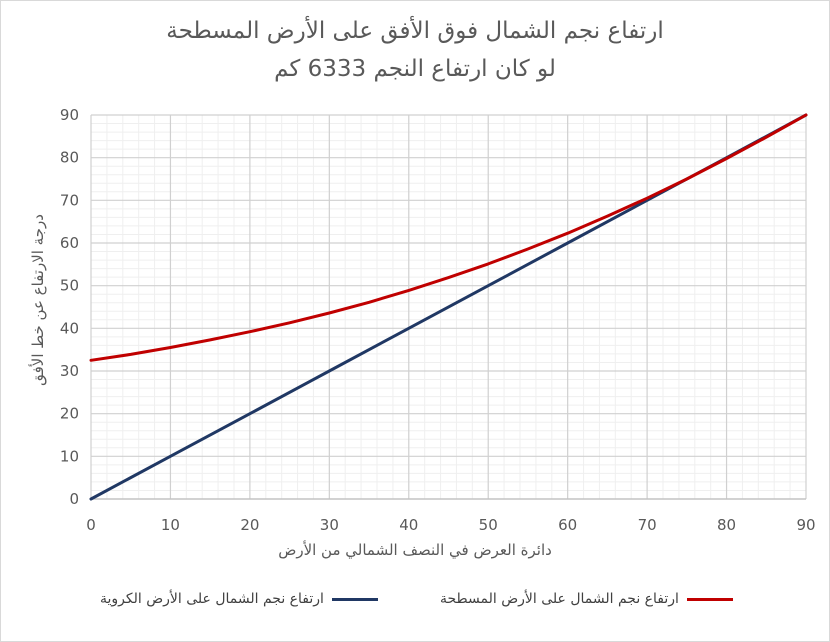 The image size is (830, 642). I want to click on y-tick-label: 90, so click(69, 115).